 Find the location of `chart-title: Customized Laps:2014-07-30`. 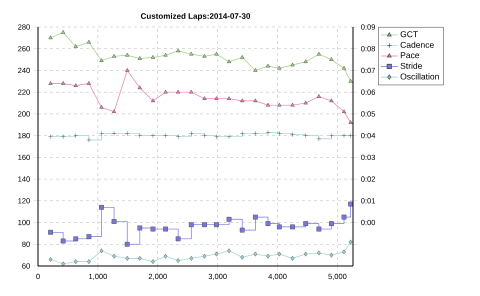

chart-title: Customized Laps:2014-07-30 is located at coordinates (195, 16).